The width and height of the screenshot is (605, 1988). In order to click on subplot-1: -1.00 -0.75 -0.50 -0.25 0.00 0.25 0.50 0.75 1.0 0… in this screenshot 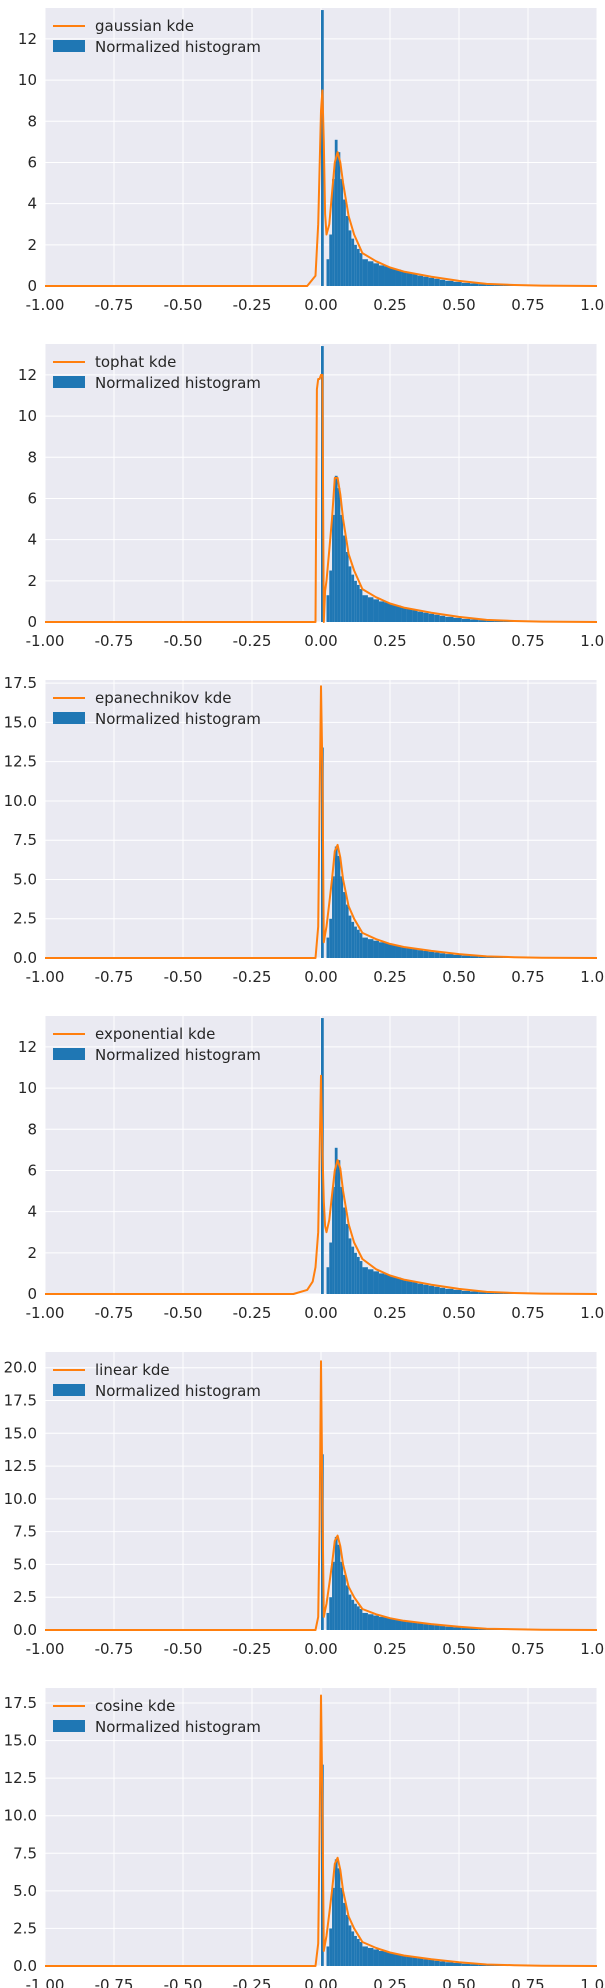, I will do `click(311, 161)`.